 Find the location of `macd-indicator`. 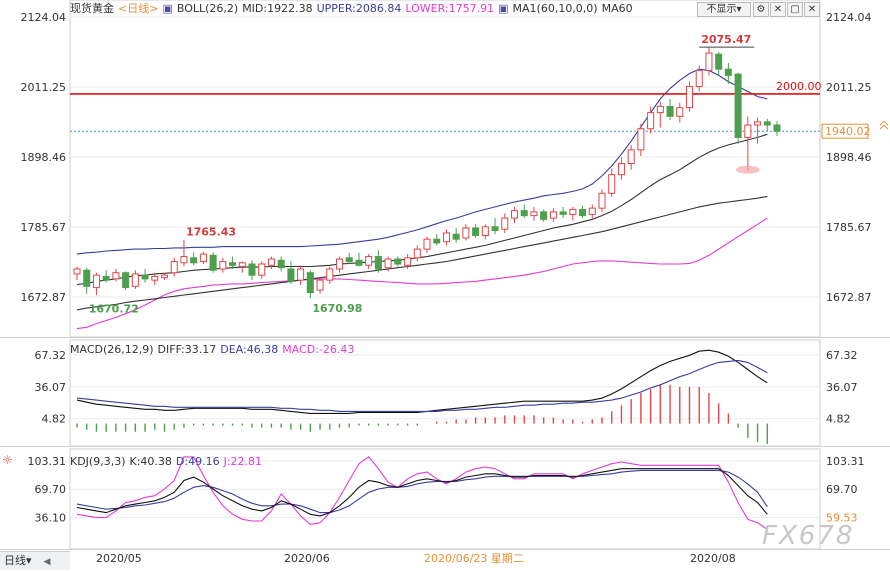

macd-indicator is located at coordinates (422, 396).